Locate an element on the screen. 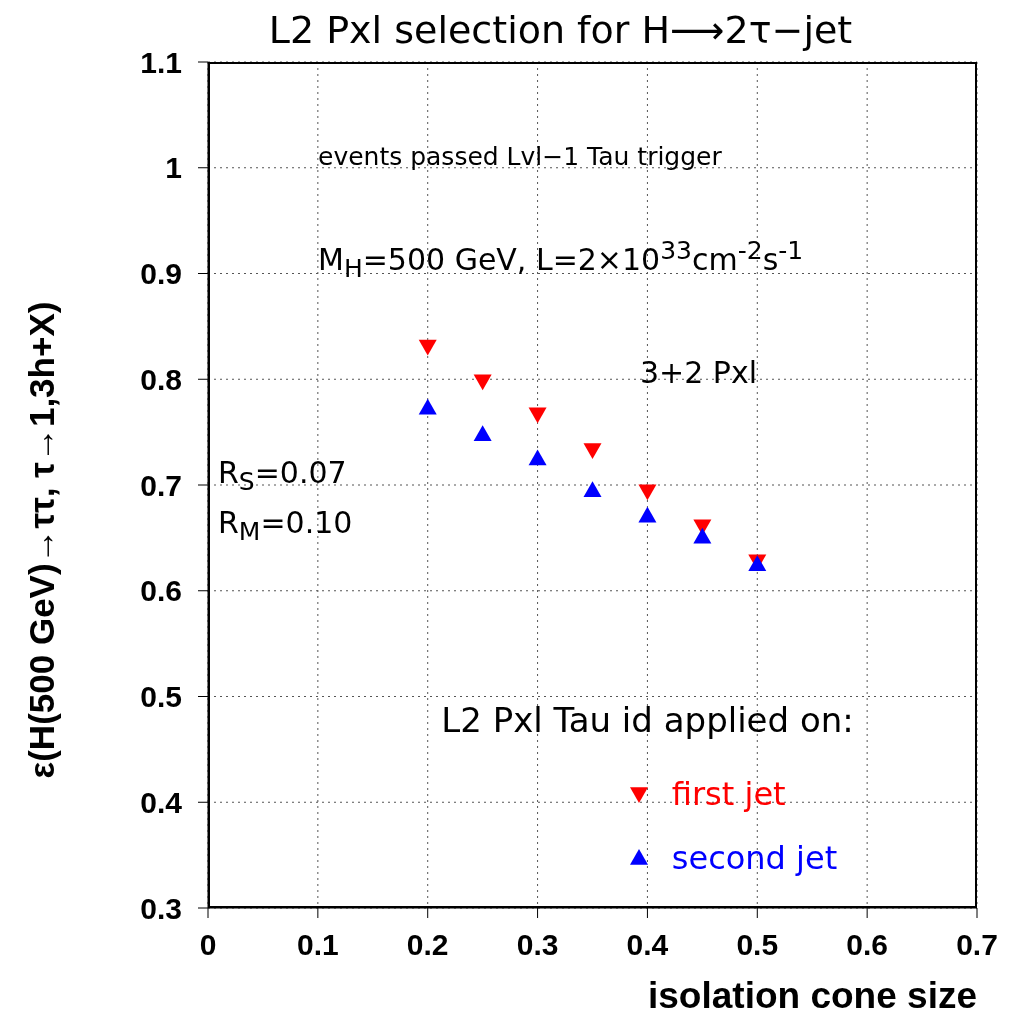  y-tick-label: 1 is located at coordinates (173, 168).